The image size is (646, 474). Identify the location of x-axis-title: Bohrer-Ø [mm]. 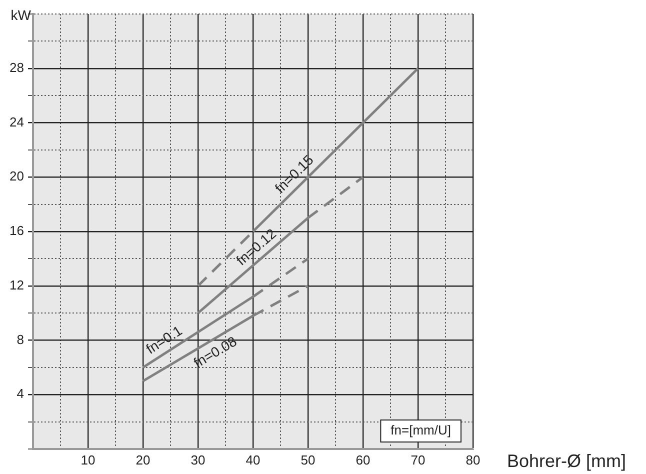
(566, 460).